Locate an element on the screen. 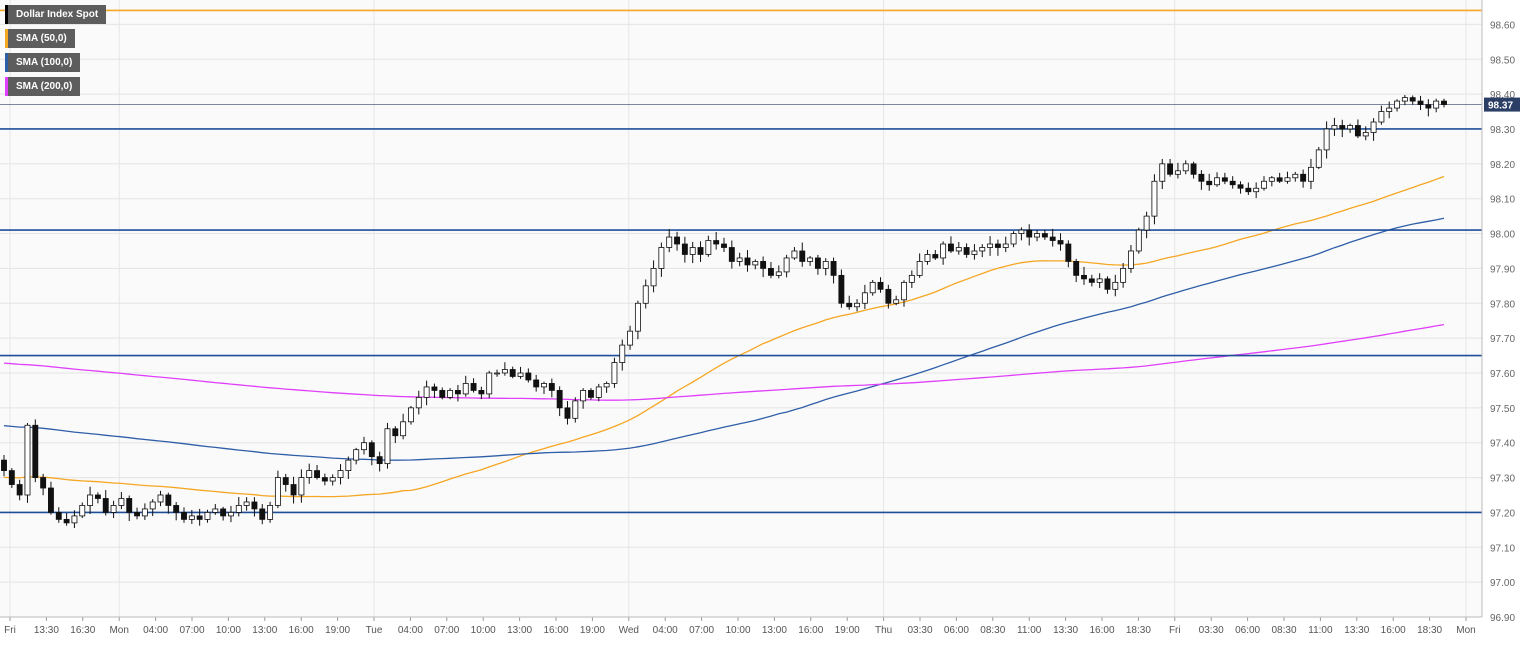 This screenshot has width=1536, height=646. legend-item-sma50: SMA (50,0) is located at coordinates (40, 38).